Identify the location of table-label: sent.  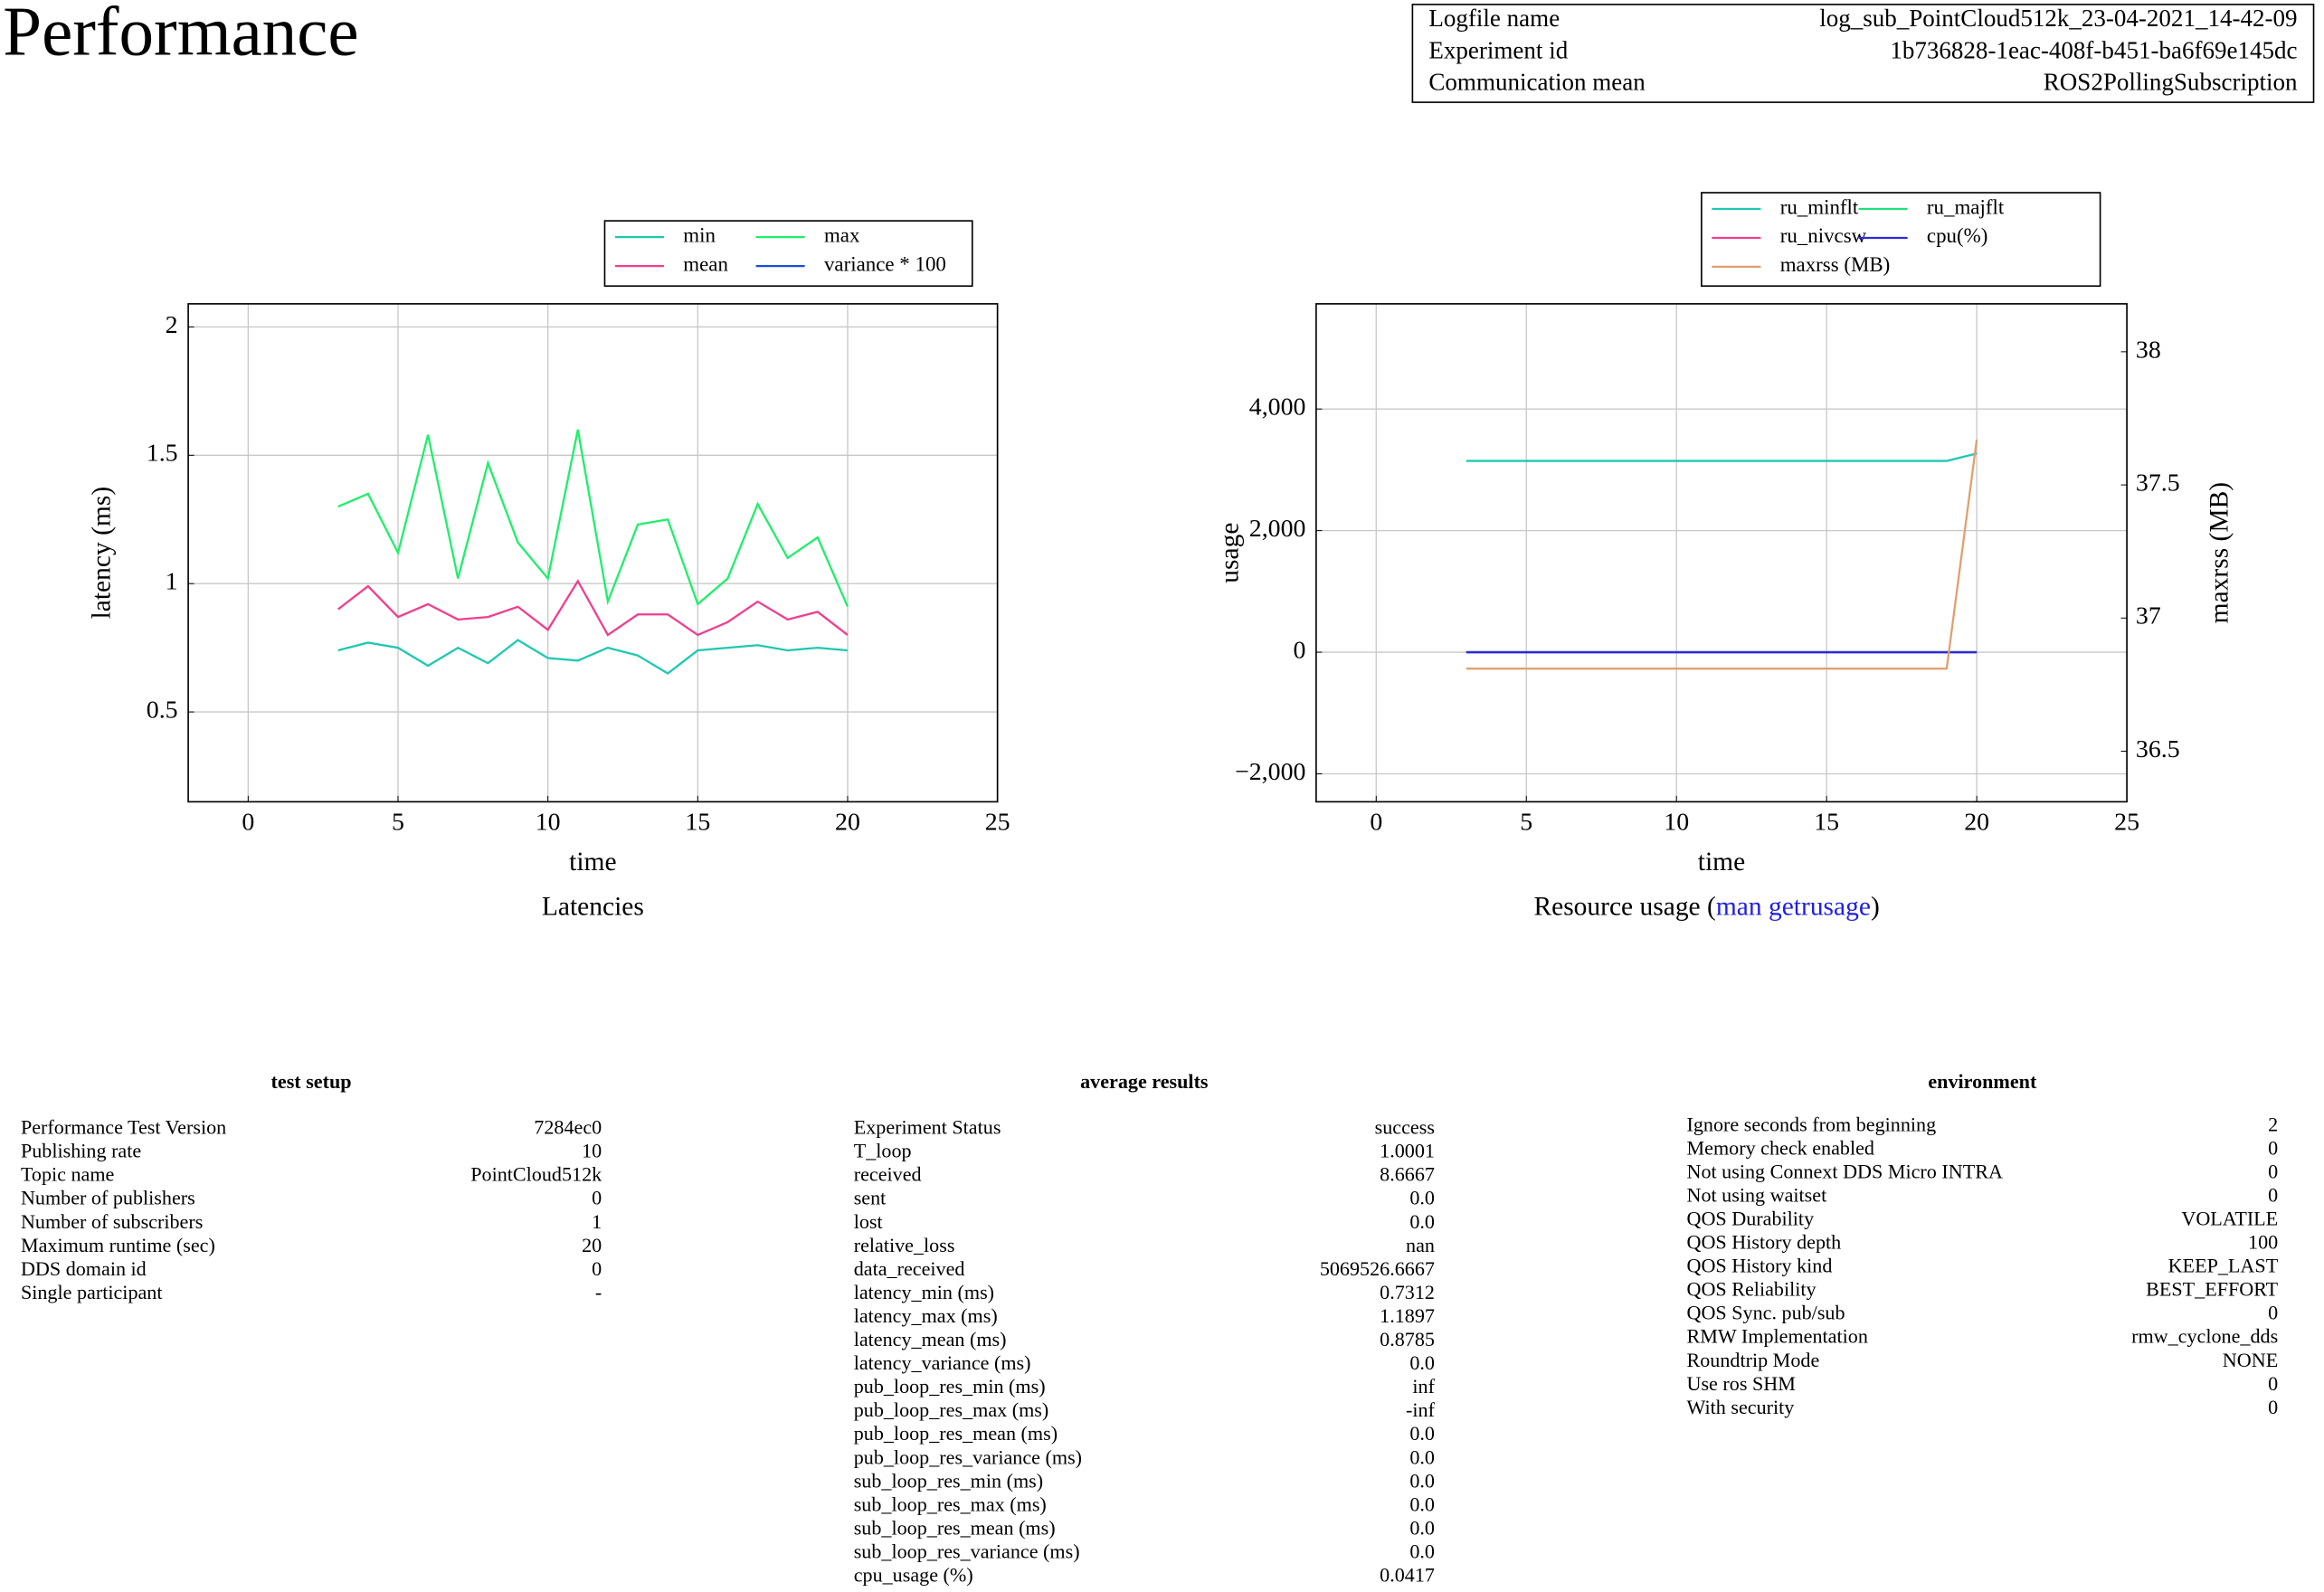
(870, 1198).